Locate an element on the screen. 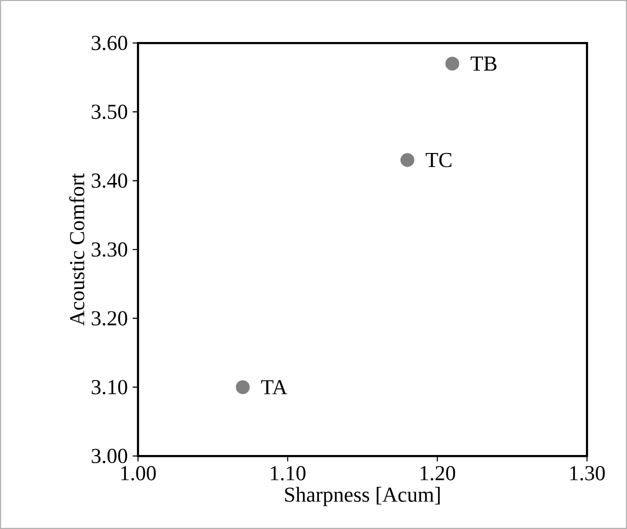 The image size is (627, 529). y-tick-label: 3.10 is located at coordinates (110, 387).